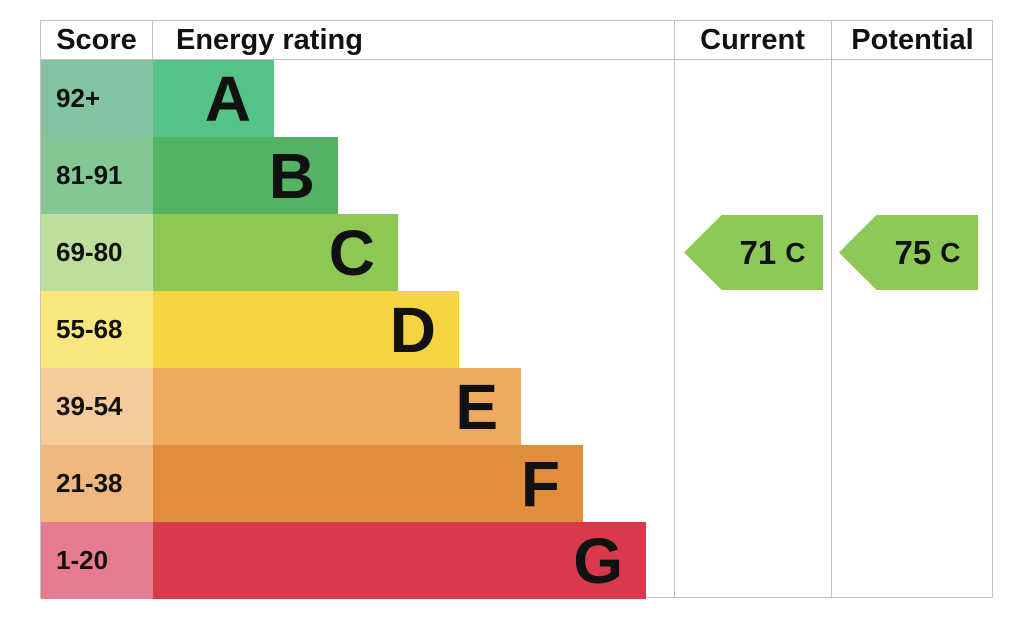 Image resolution: width=1024 pixels, height=638 pixels. Describe the element at coordinates (674, 309) in the screenshot. I see `current-column-divider` at that location.